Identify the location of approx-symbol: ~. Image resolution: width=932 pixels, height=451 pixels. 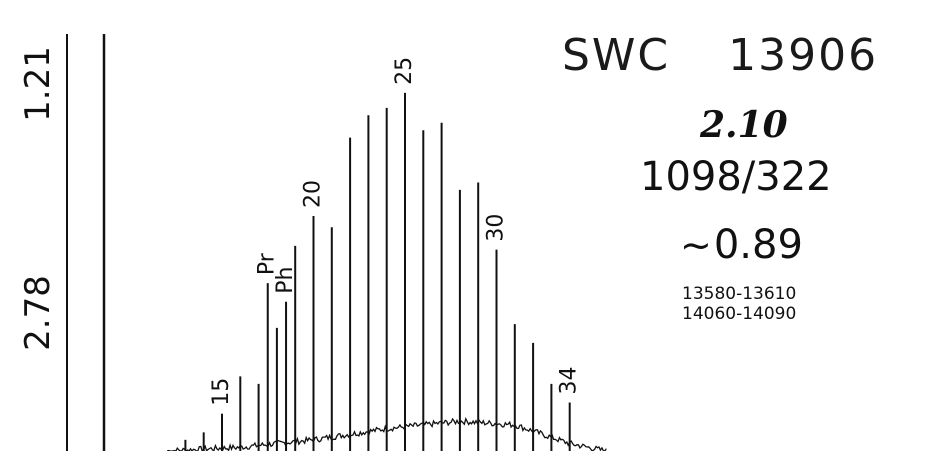
(696, 245).